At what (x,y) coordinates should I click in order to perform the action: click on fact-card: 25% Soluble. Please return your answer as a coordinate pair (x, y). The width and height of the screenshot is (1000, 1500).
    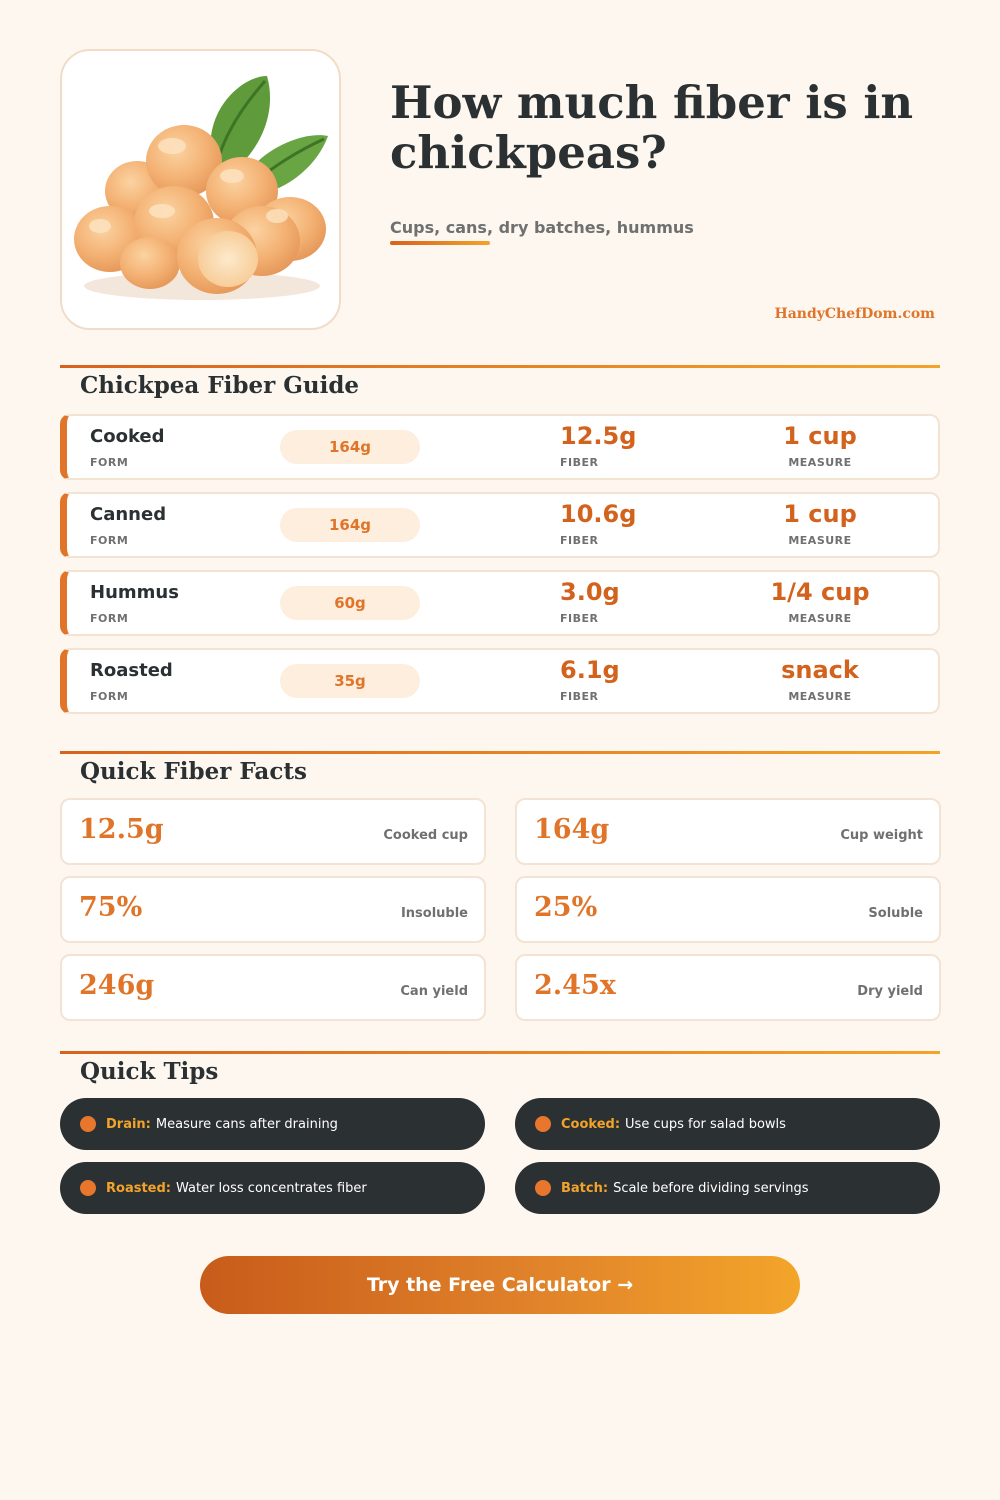
    Looking at the image, I should click on (728, 909).